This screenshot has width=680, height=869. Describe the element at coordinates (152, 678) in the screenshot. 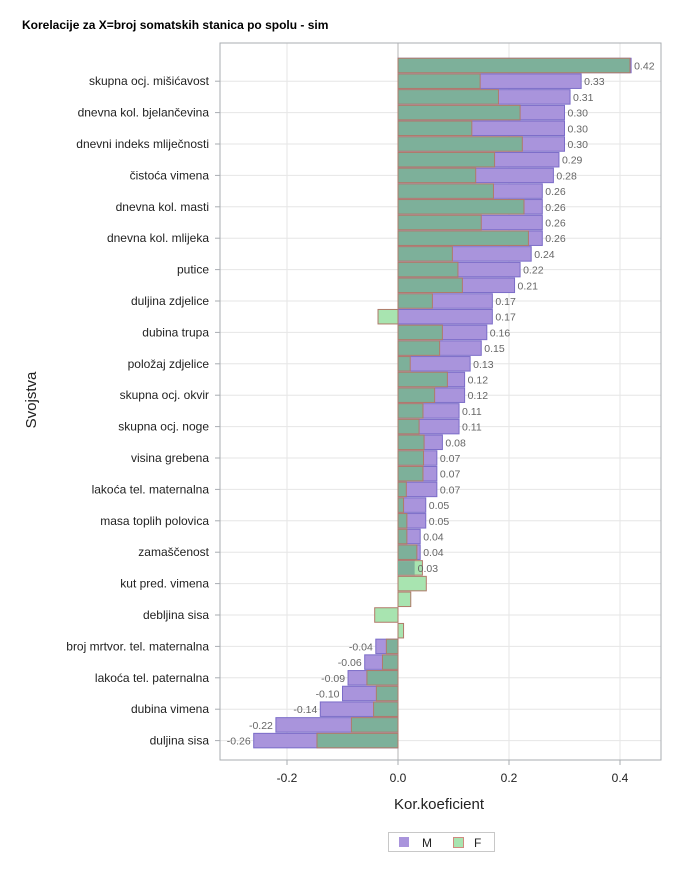

I see `y-tick-label: lakoća tel. paternalna` at that location.